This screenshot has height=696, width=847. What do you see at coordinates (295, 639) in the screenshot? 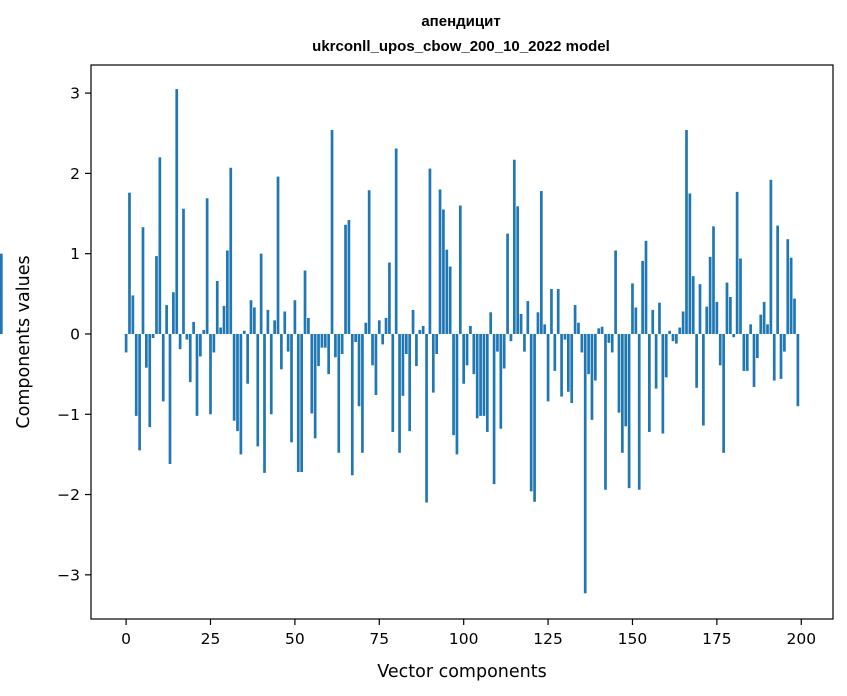
I see `x-tick-label: 50` at bounding box center [295, 639].